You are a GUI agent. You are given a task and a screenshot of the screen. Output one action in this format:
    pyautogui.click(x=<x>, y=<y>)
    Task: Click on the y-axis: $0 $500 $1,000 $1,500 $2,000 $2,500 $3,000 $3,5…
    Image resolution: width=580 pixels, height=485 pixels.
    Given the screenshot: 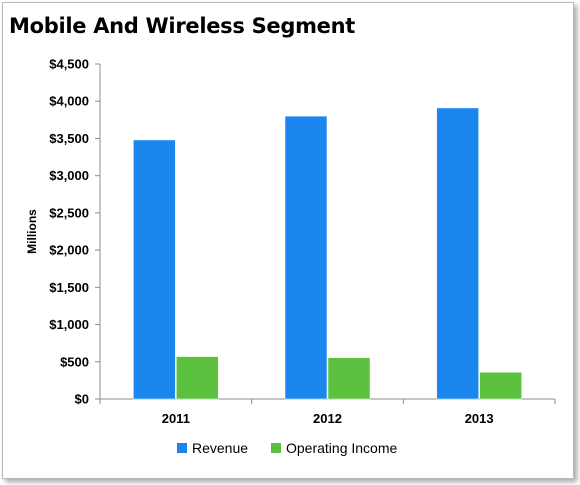 What is the action you would take?
    pyautogui.click(x=75, y=232)
    